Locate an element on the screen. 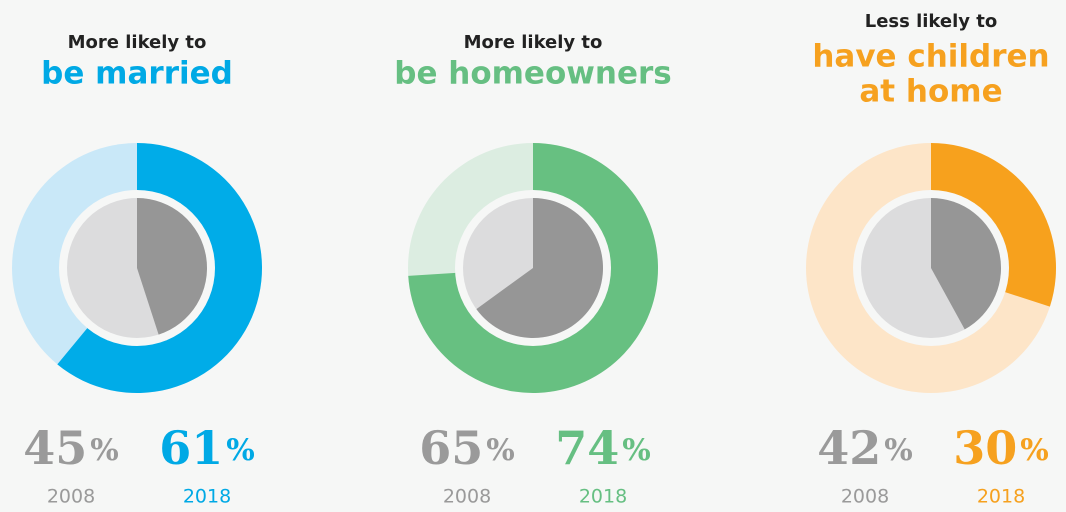 Image resolution: width=1066 pixels, height=512 pixels. title: at home is located at coordinates (930, 92).